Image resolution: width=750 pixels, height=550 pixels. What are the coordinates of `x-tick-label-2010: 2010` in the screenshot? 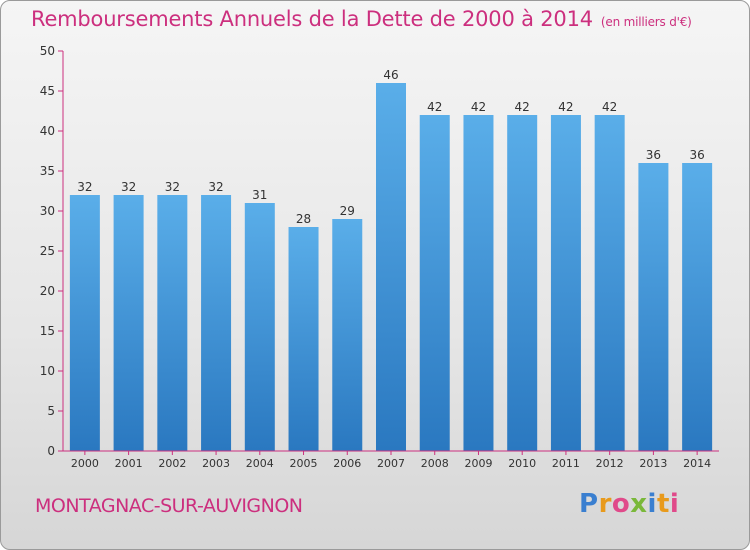 It's located at (522, 463).